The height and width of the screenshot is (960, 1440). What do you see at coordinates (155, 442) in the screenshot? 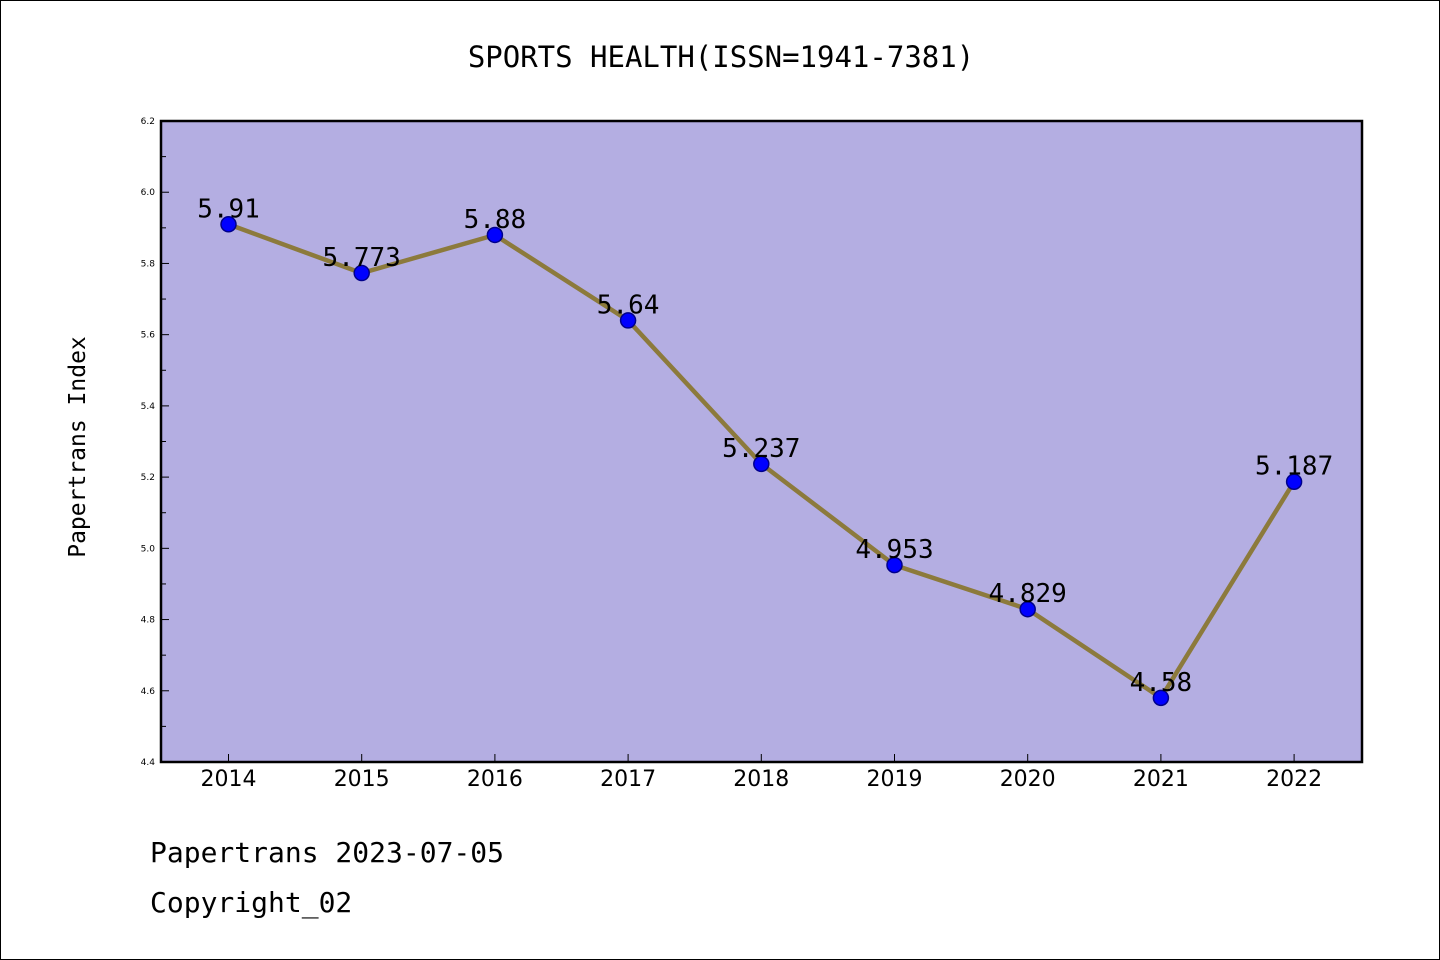
I see `y-axis: 4.4 4.6 4.8 5.0 5.2 5.4 5.6 5.8 6.0 6.2` at bounding box center [155, 442].